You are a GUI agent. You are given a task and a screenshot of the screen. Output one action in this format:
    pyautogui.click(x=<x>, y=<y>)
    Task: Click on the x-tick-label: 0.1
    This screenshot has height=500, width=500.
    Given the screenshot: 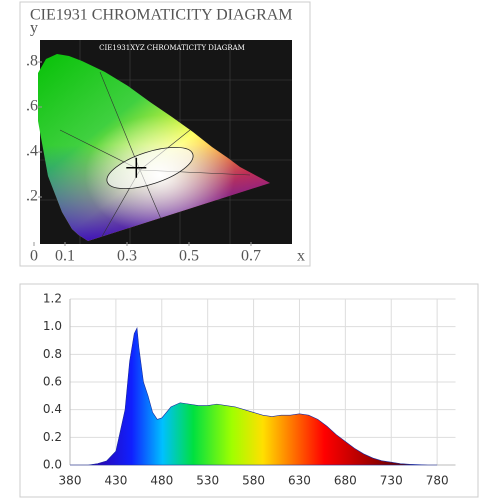 What is the action you would take?
    pyautogui.click(x=65, y=256)
    